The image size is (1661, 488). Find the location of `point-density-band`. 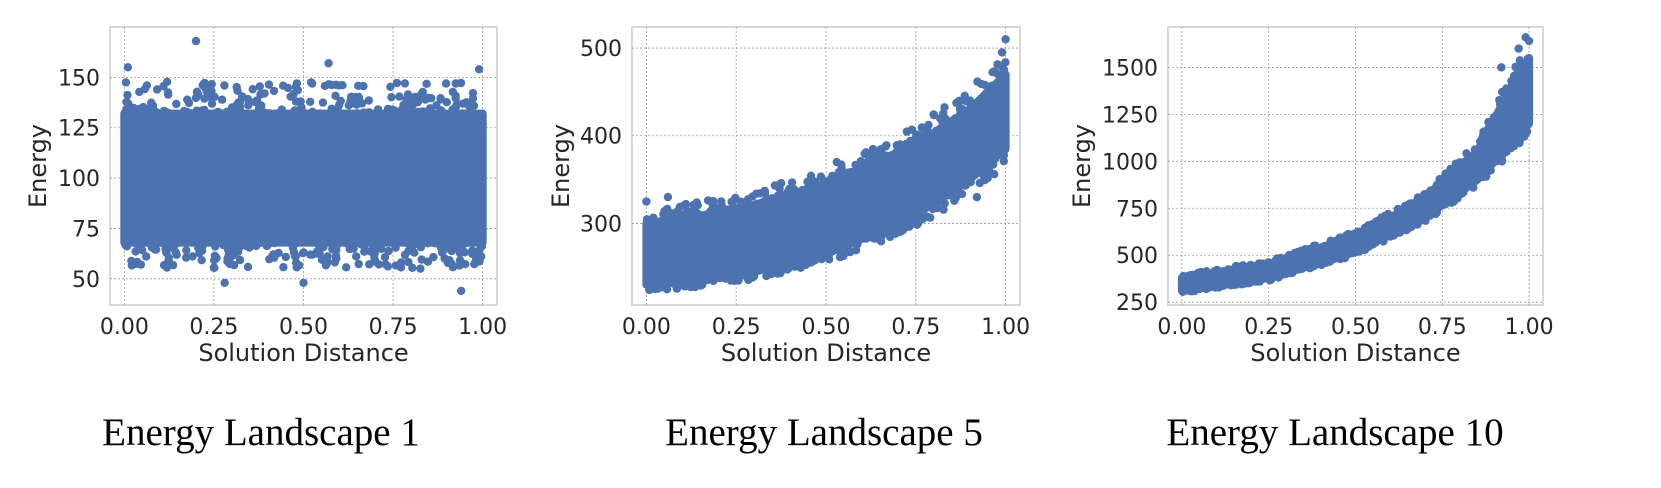

point-density-band is located at coordinates (303, 178).